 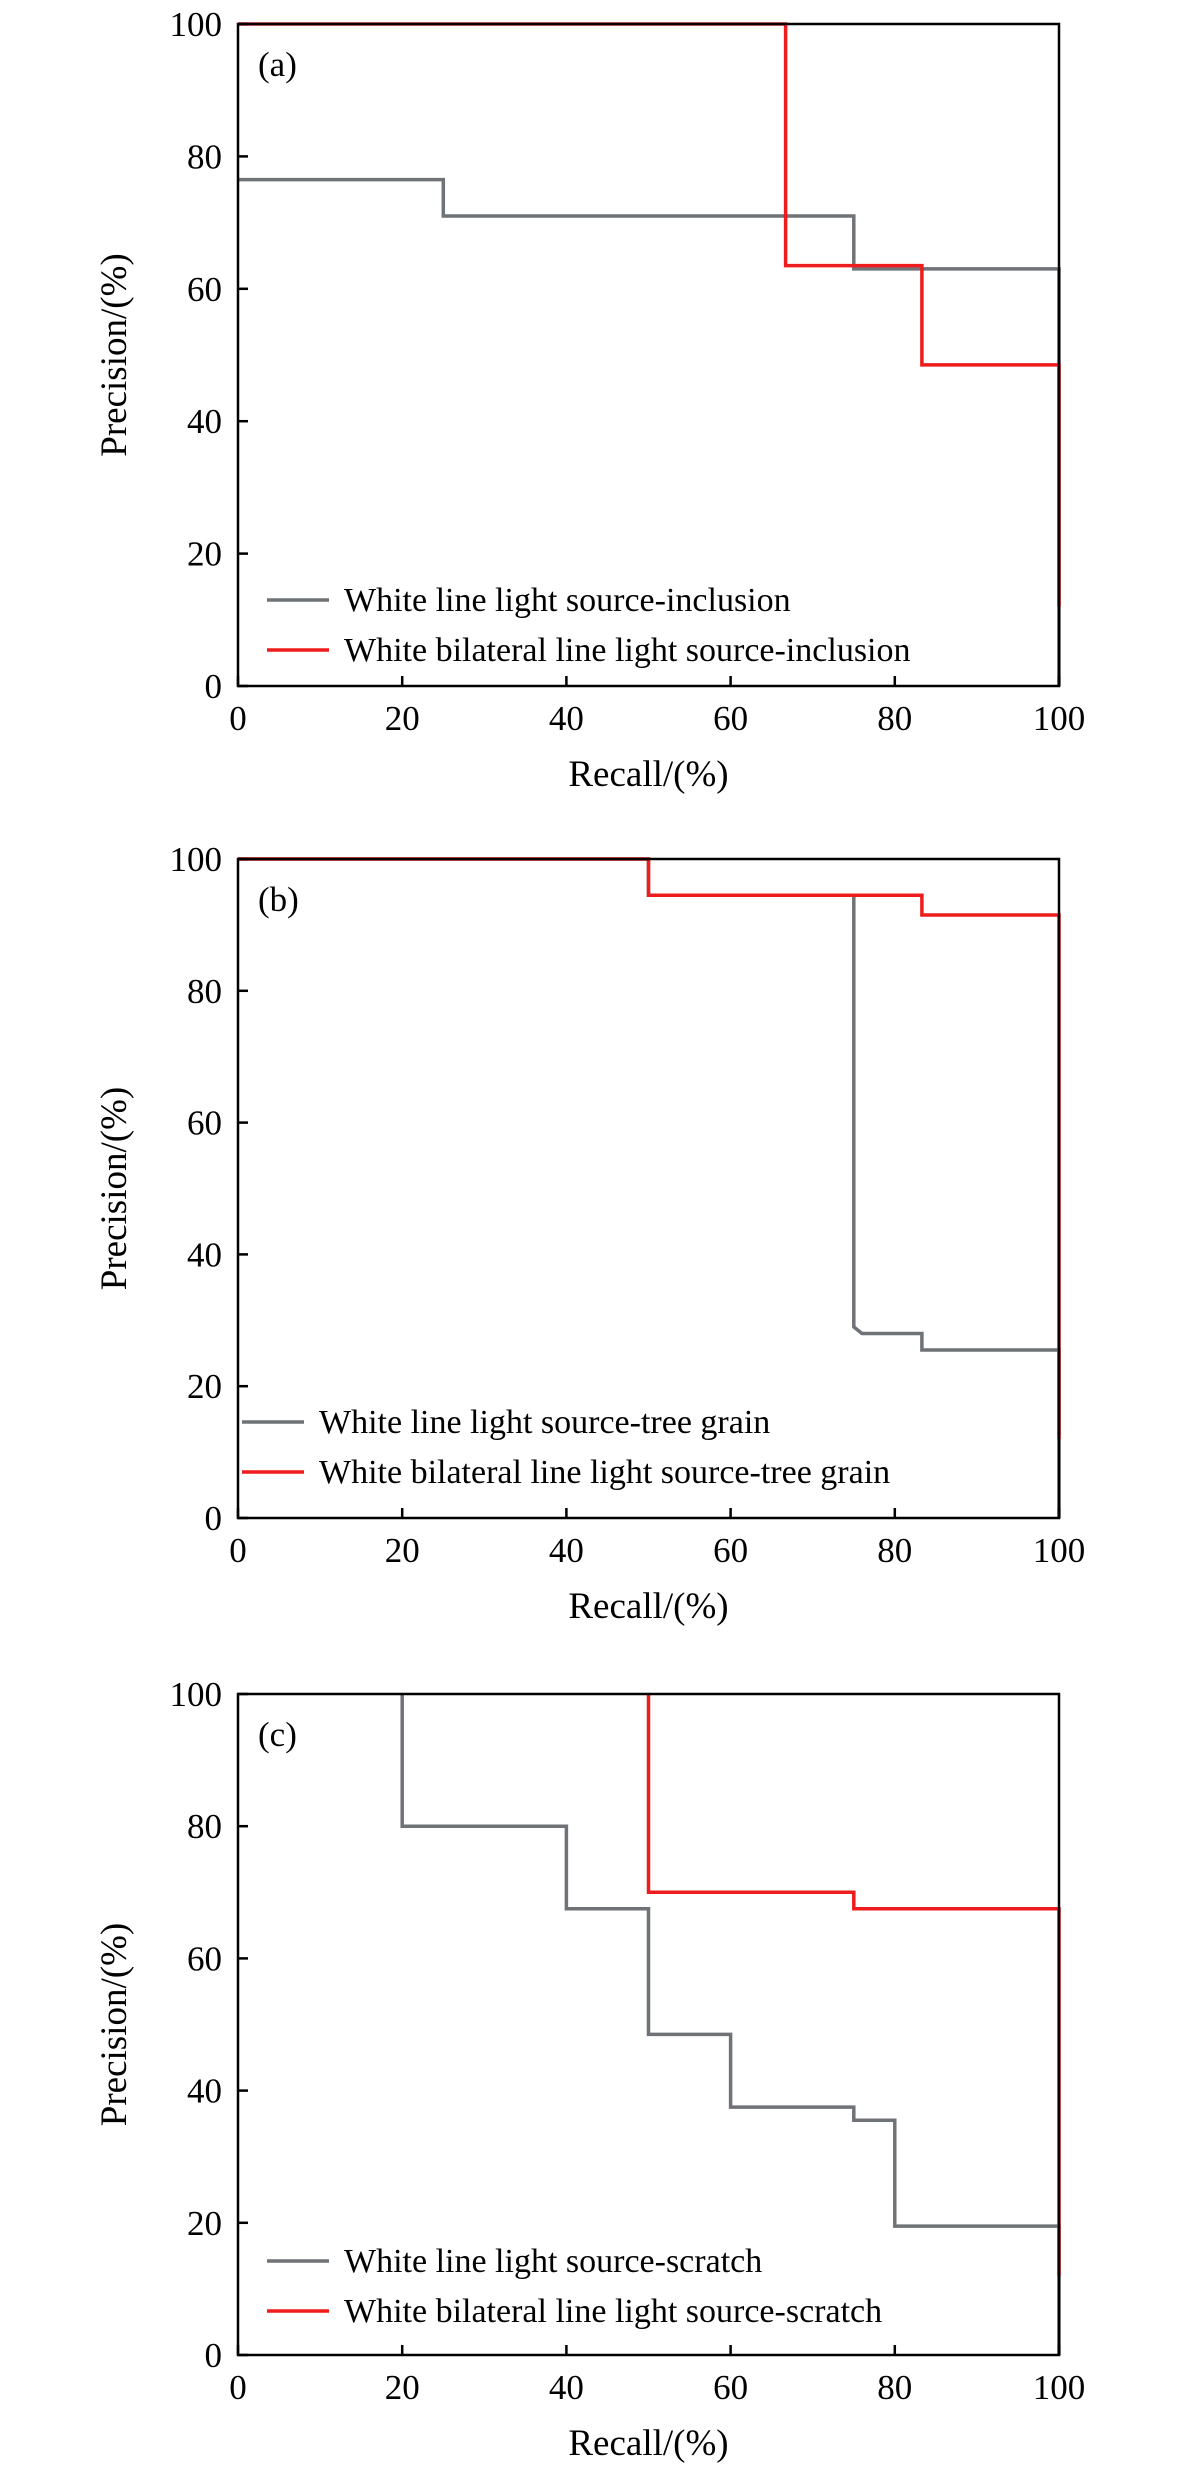 I want to click on series-line-white-bilateral-line-light-source-scratch, so click(x=853, y=1985).